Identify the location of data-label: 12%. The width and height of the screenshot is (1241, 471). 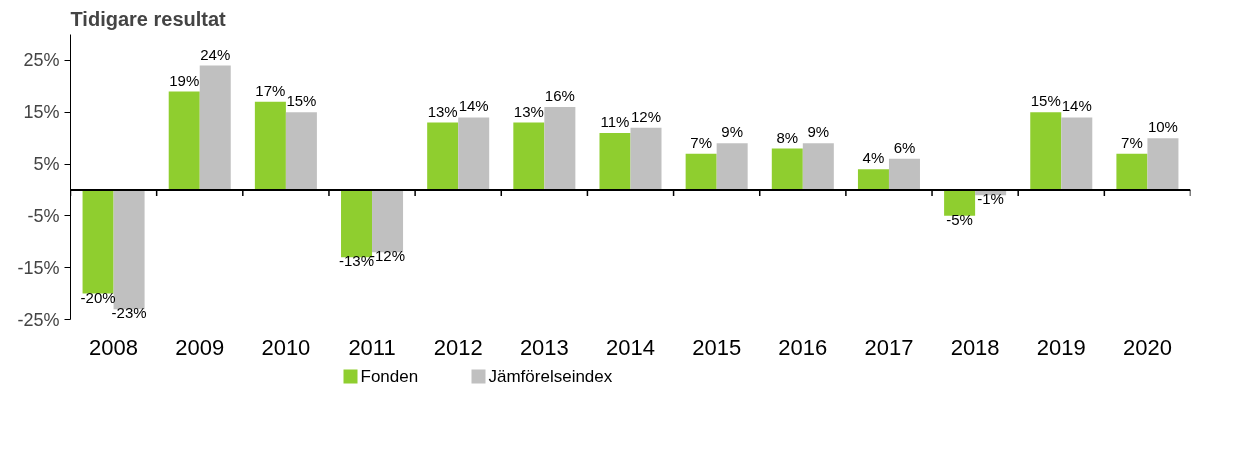
(646, 116).